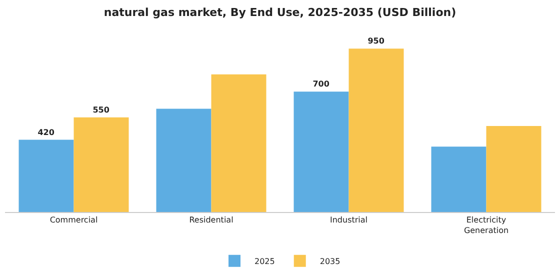 The height and width of the screenshot is (280, 560). Describe the element at coordinates (264, 261) in the screenshot. I see `legend-label: 2025` at that location.